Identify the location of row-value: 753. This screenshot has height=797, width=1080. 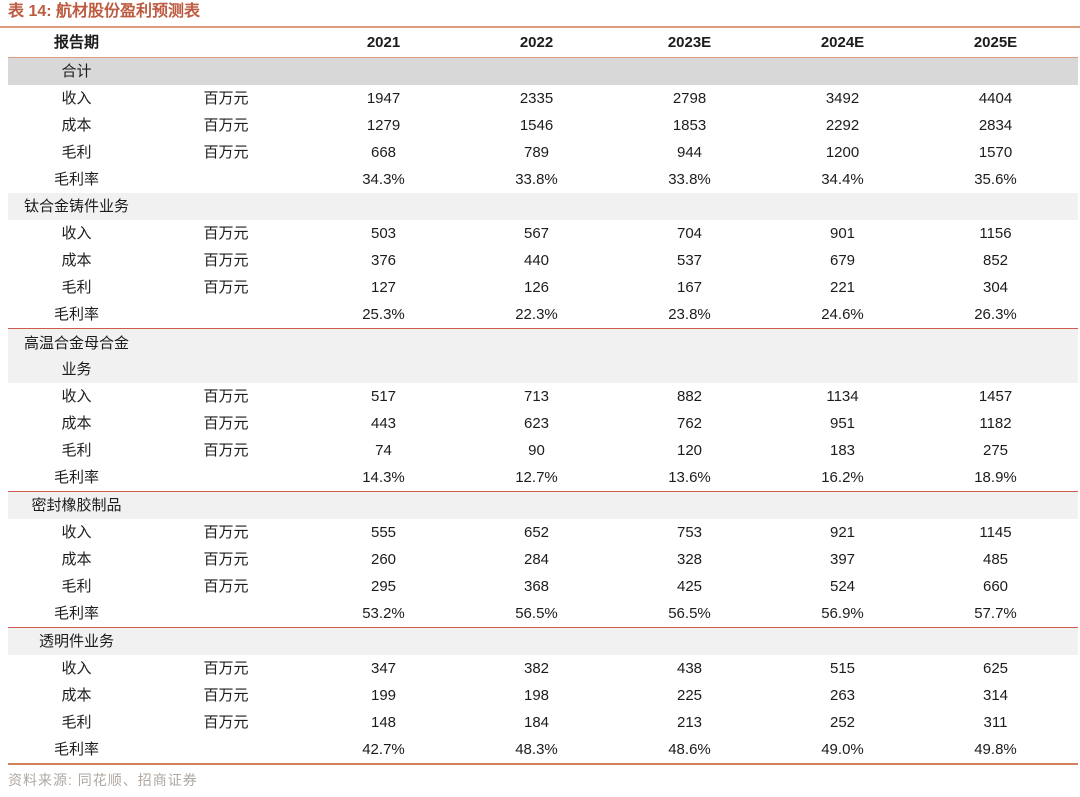
(689, 532).